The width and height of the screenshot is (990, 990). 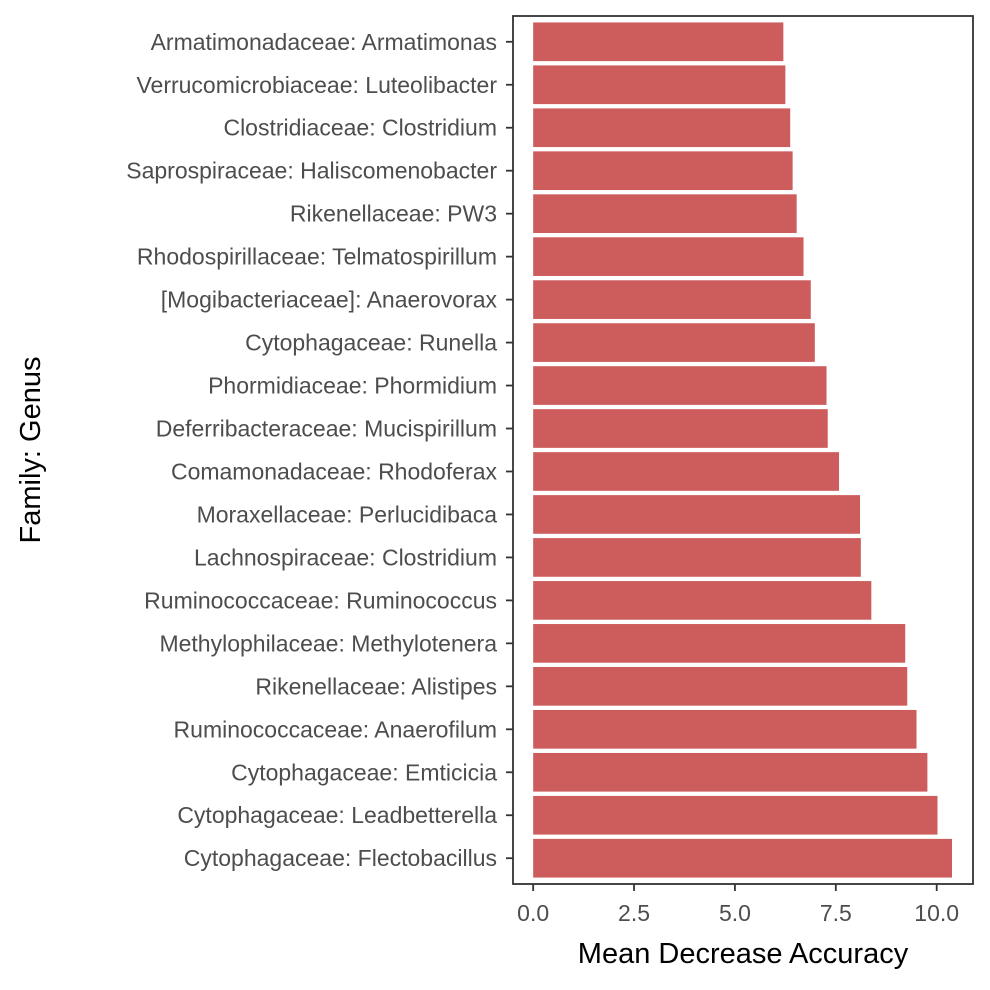 I want to click on x-tick-label: 5.0, so click(x=735, y=913).